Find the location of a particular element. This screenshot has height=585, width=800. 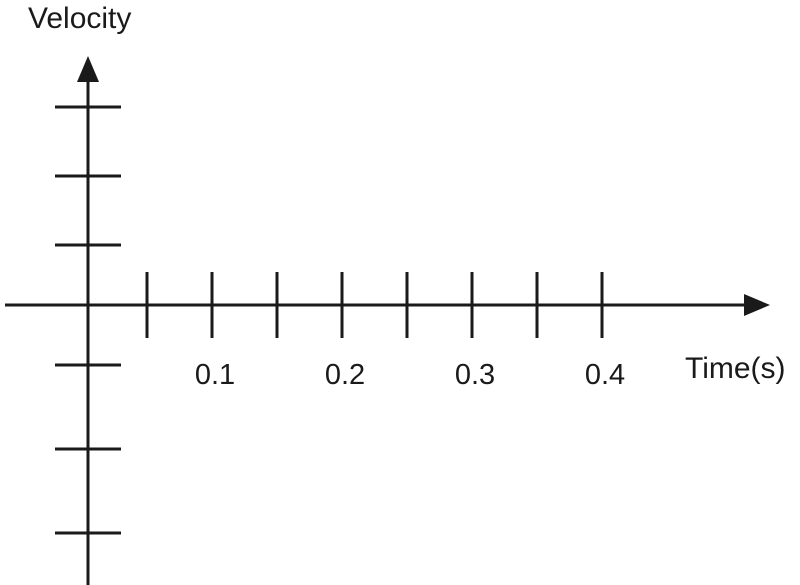

x-tick-label: 0.4 is located at coordinates (605, 375).